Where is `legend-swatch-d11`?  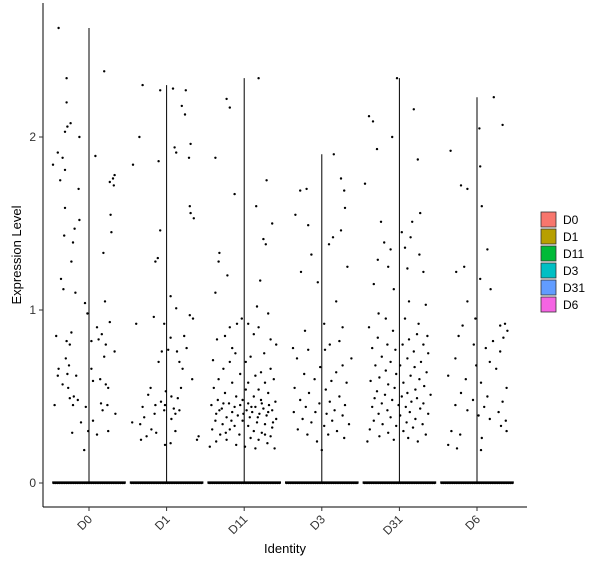 legend-swatch-d11 is located at coordinates (548, 253).